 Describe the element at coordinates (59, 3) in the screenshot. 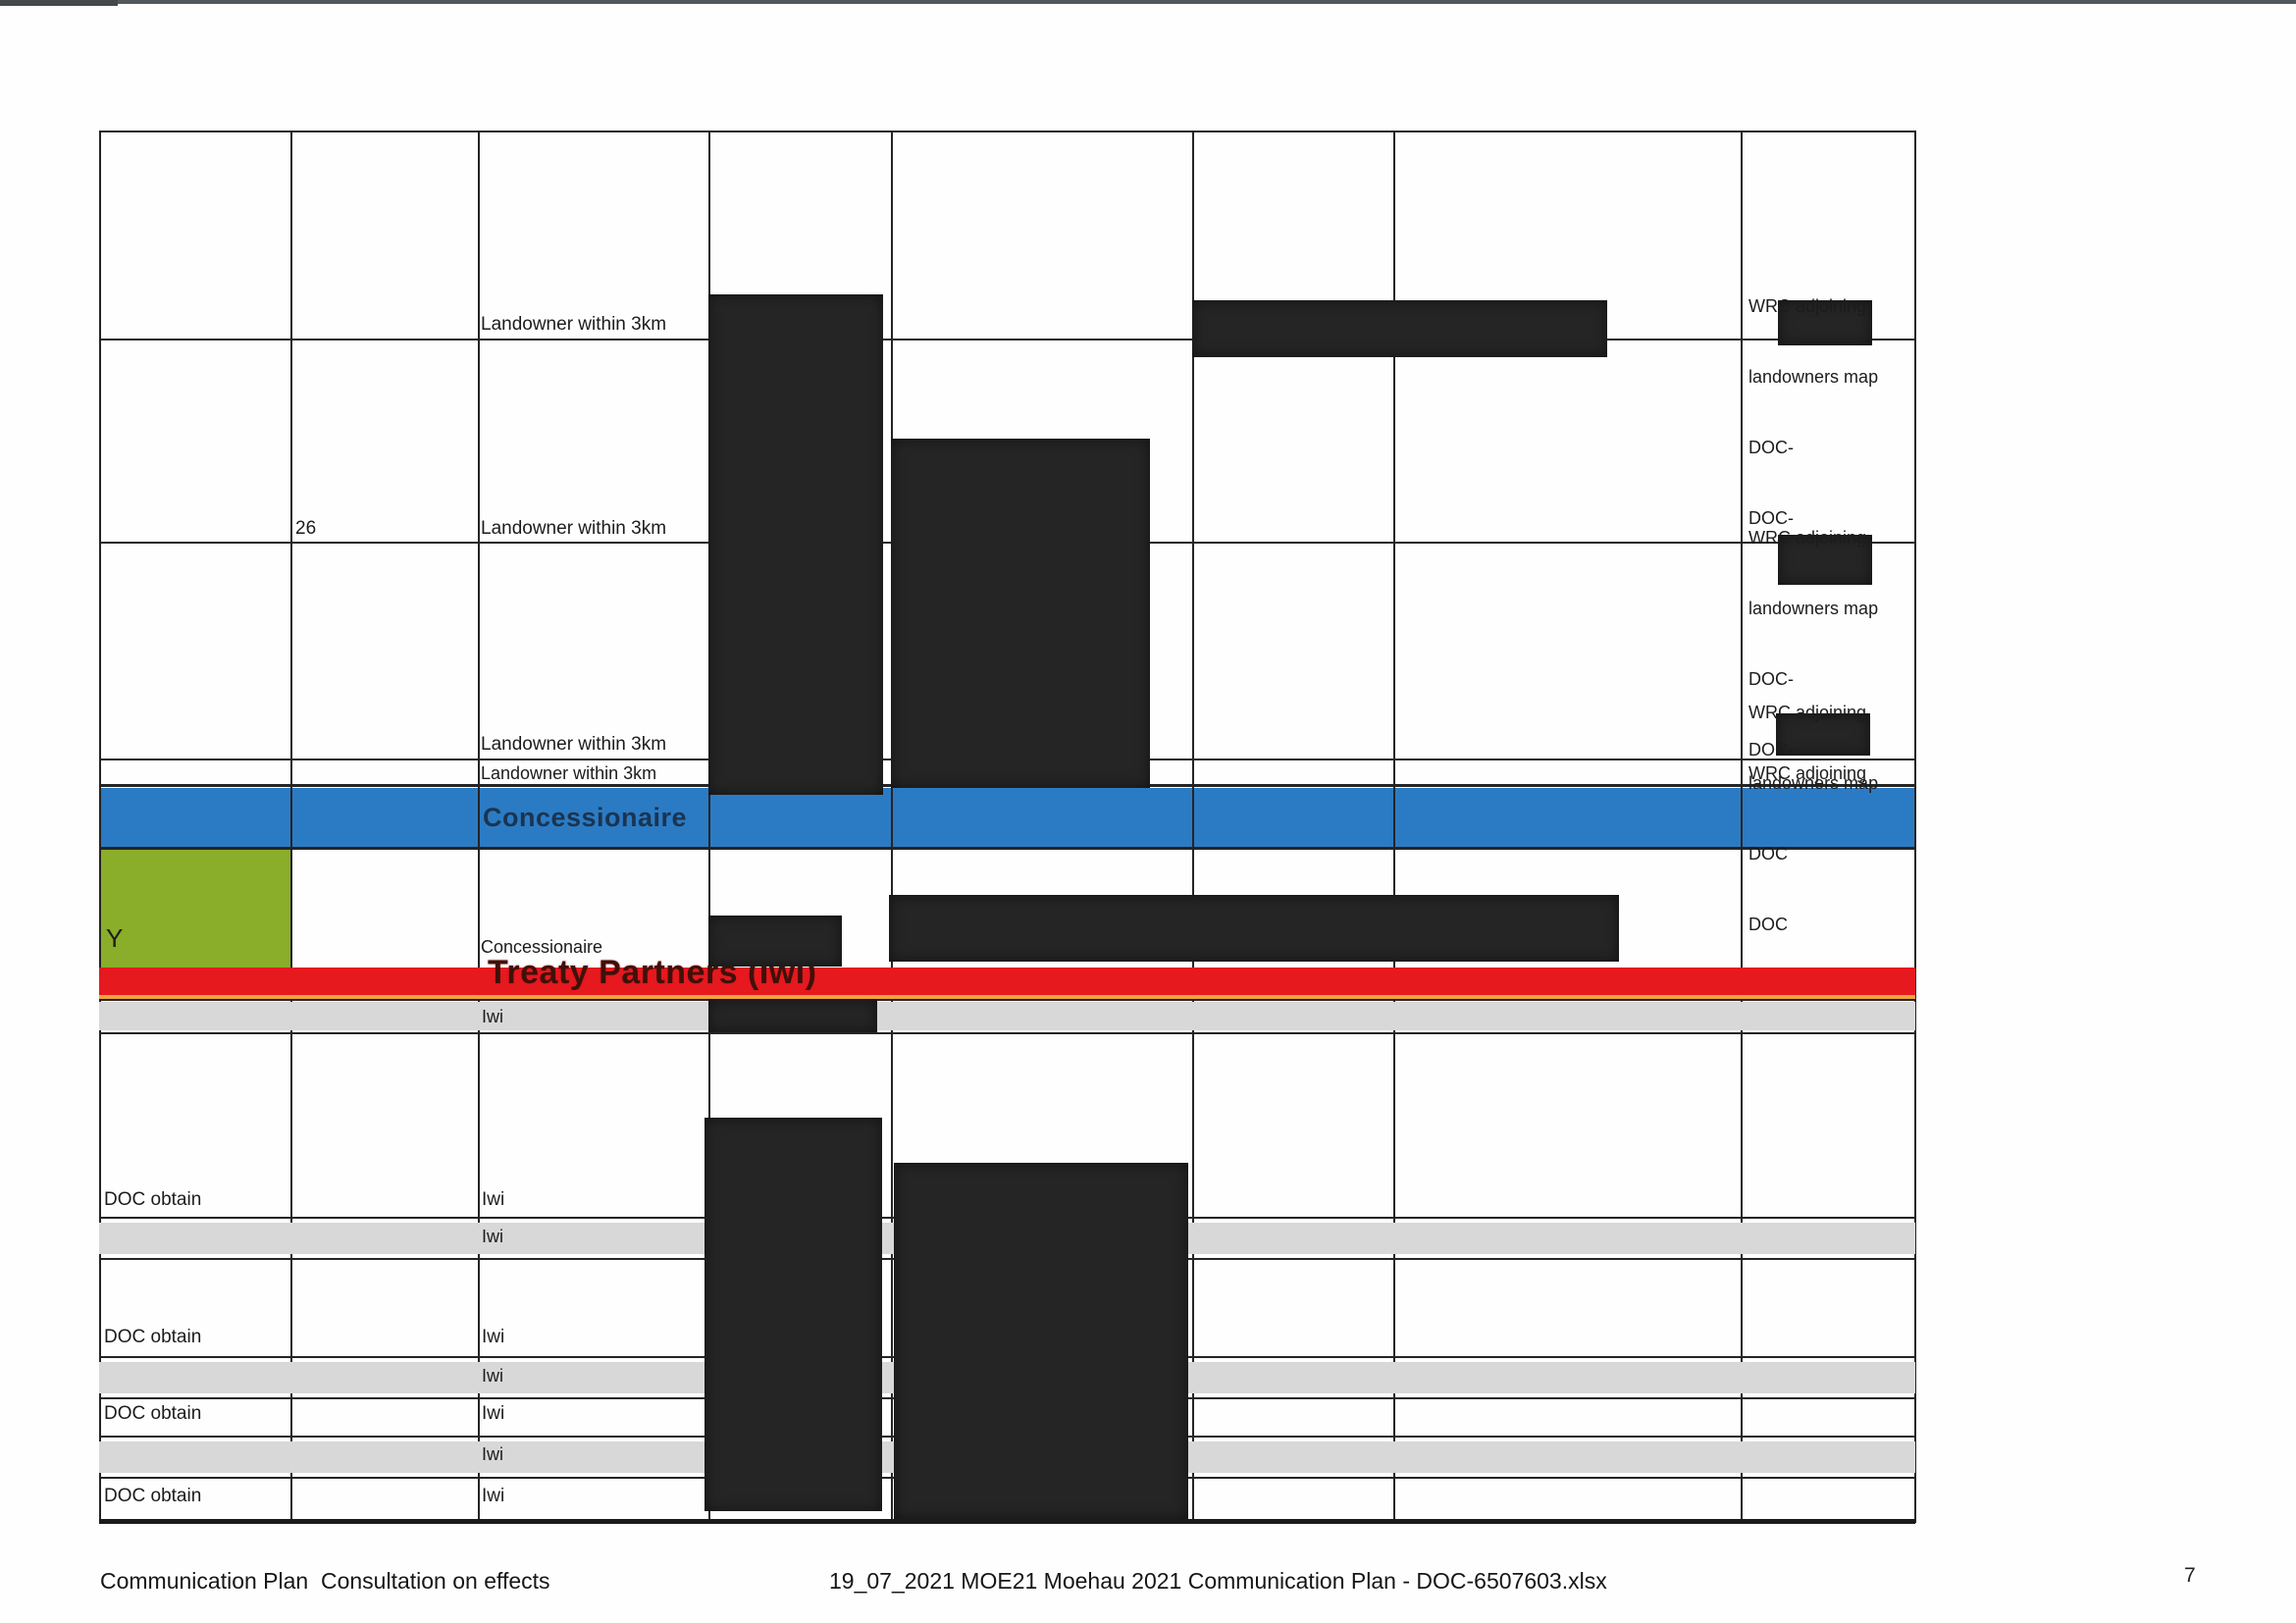

I see `scan-artifact-top-left` at that location.